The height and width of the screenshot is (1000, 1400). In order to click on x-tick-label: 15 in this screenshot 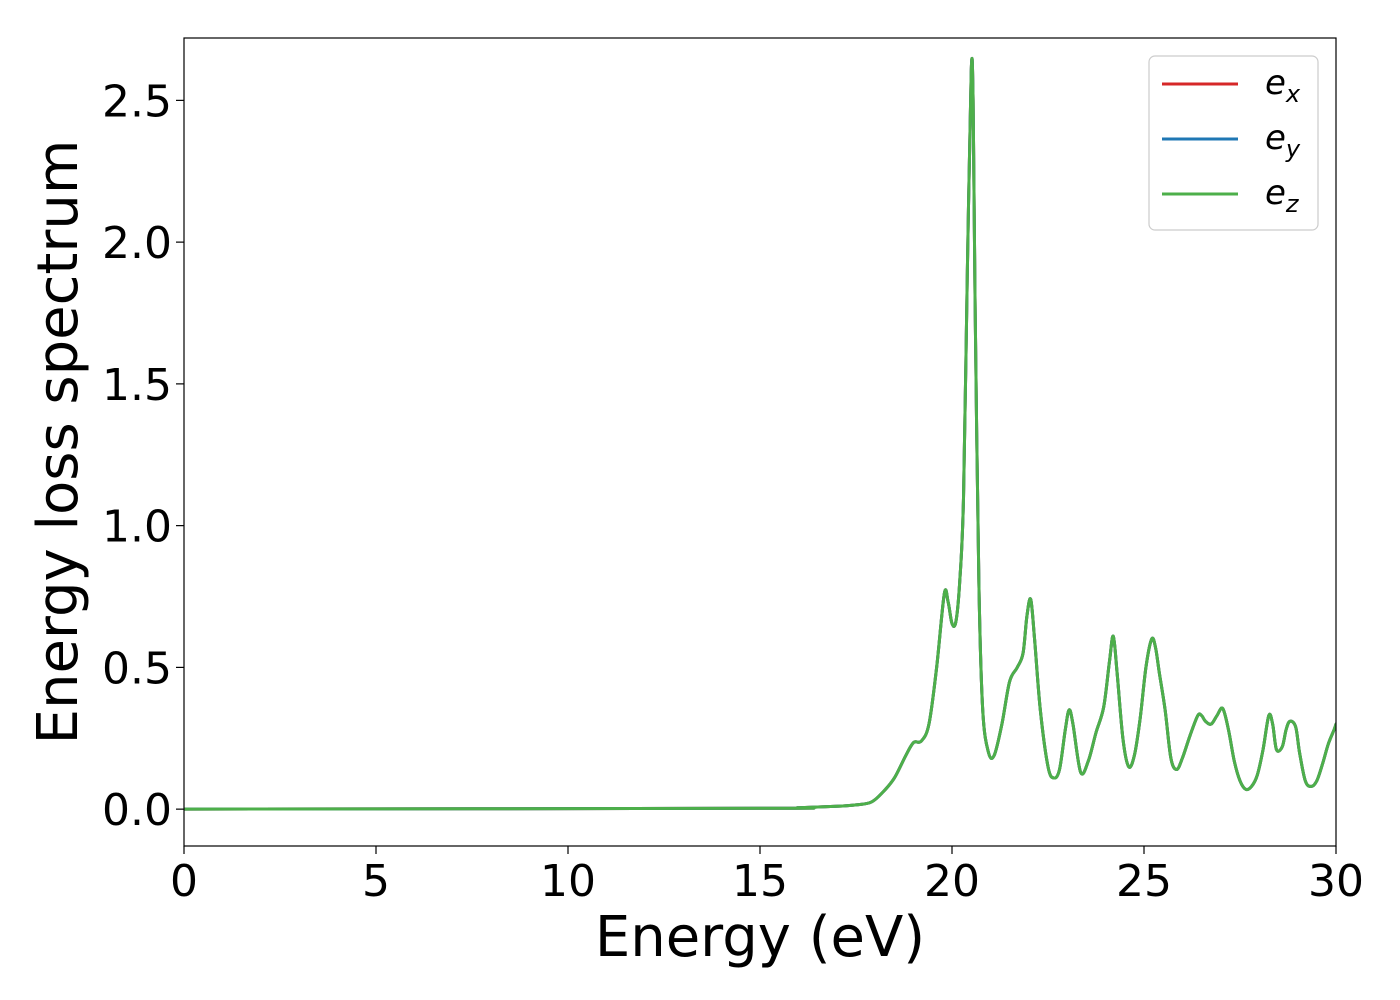, I will do `click(760, 881)`.